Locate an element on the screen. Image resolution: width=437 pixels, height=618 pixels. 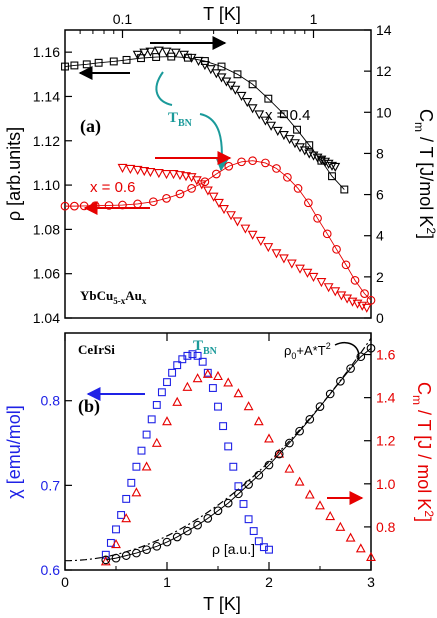
panel-a-top-axis-label: T [K] is located at coordinates (222, 14).